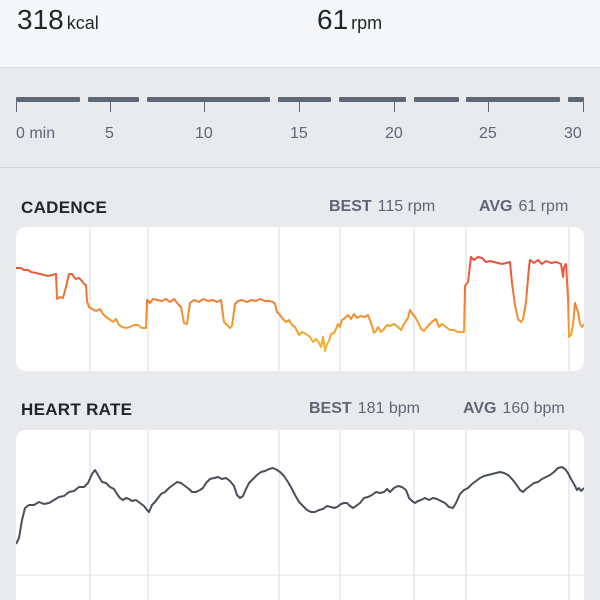 This screenshot has height=600, width=600. Describe the element at coordinates (300, 167) in the screenshot. I see `section-divider` at that location.